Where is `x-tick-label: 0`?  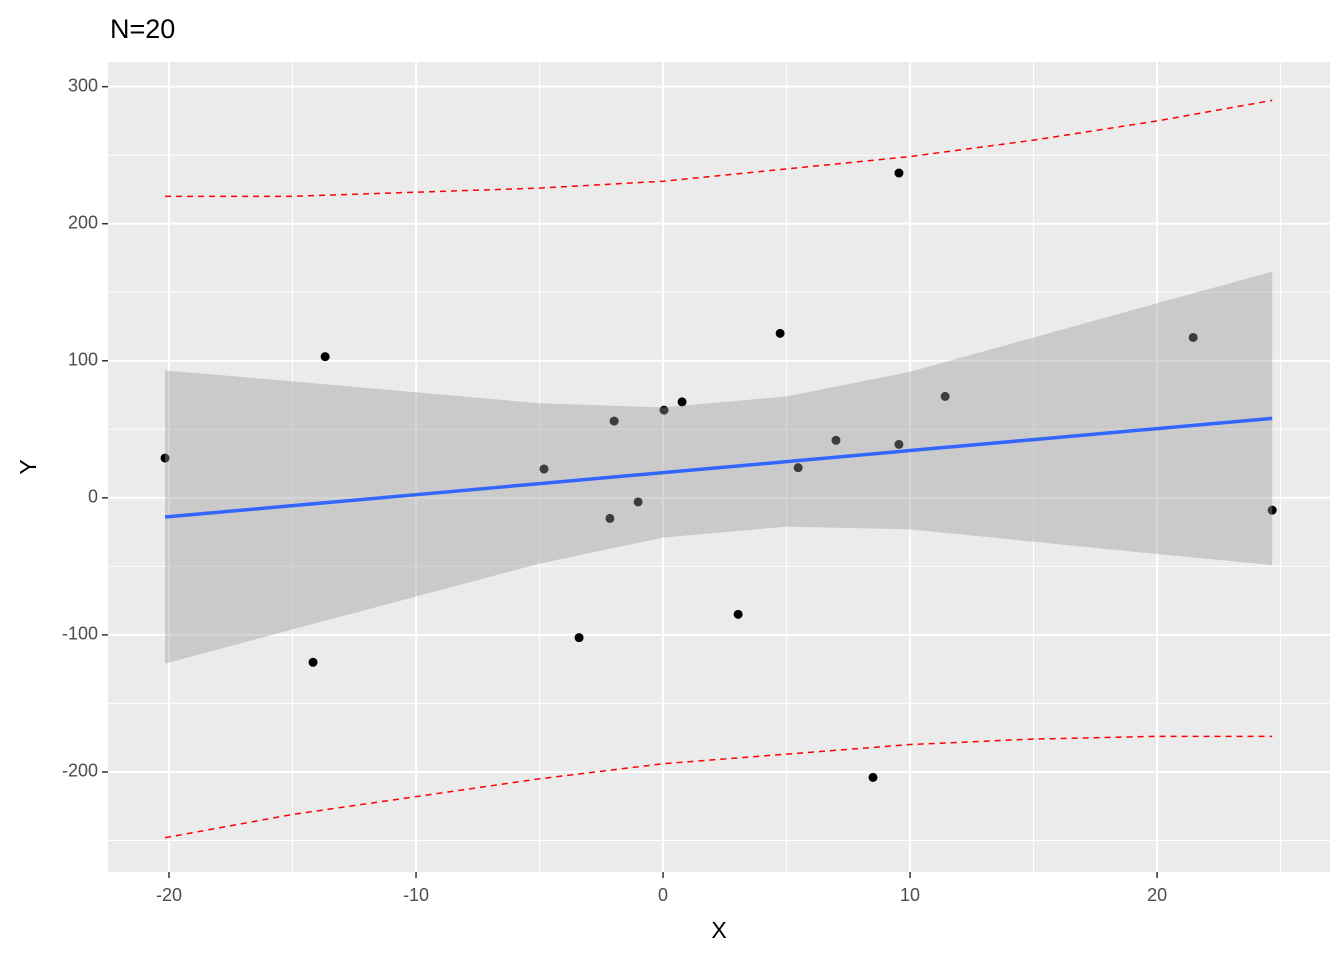 x-tick-label: 0 is located at coordinates (663, 895).